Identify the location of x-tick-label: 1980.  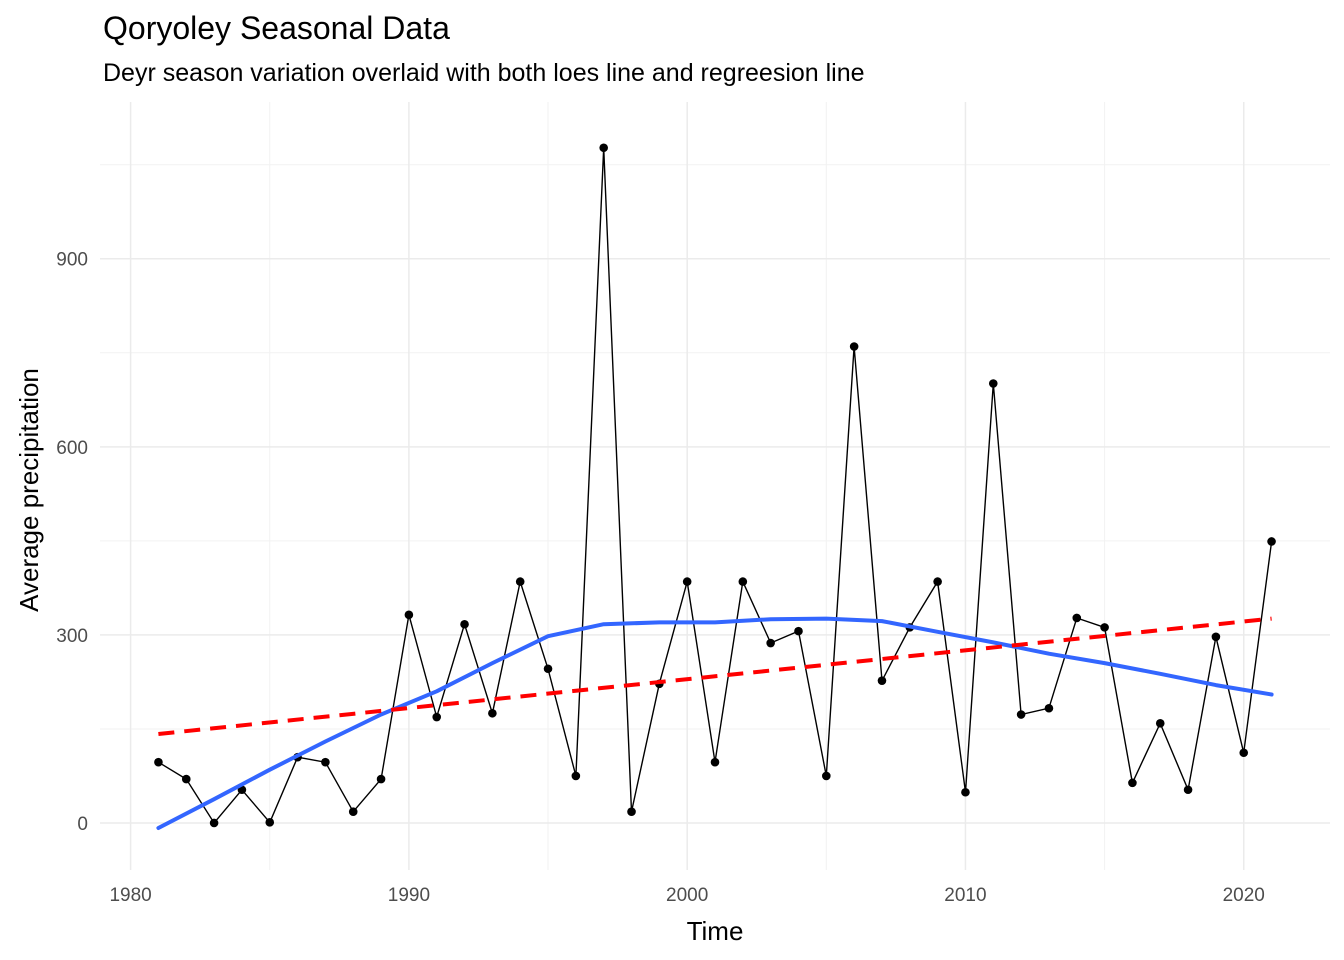
(130, 895).